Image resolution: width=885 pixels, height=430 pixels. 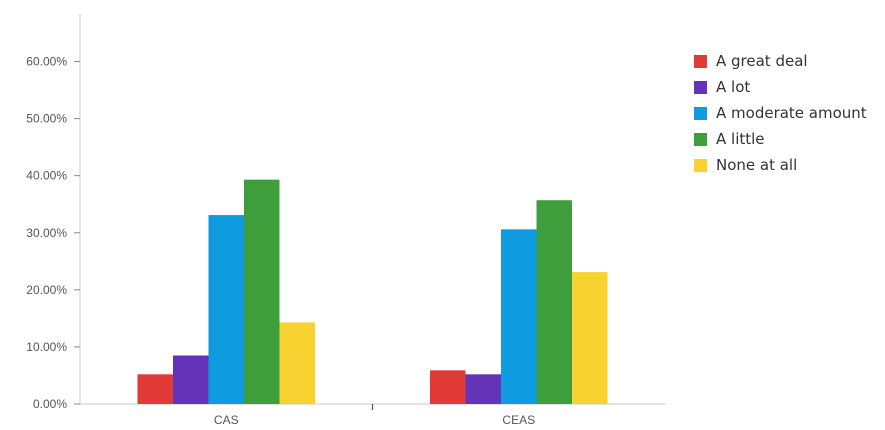 What do you see at coordinates (757, 165) in the screenshot?
I see `legend-label: None at all` at bounding box center [757, 165].